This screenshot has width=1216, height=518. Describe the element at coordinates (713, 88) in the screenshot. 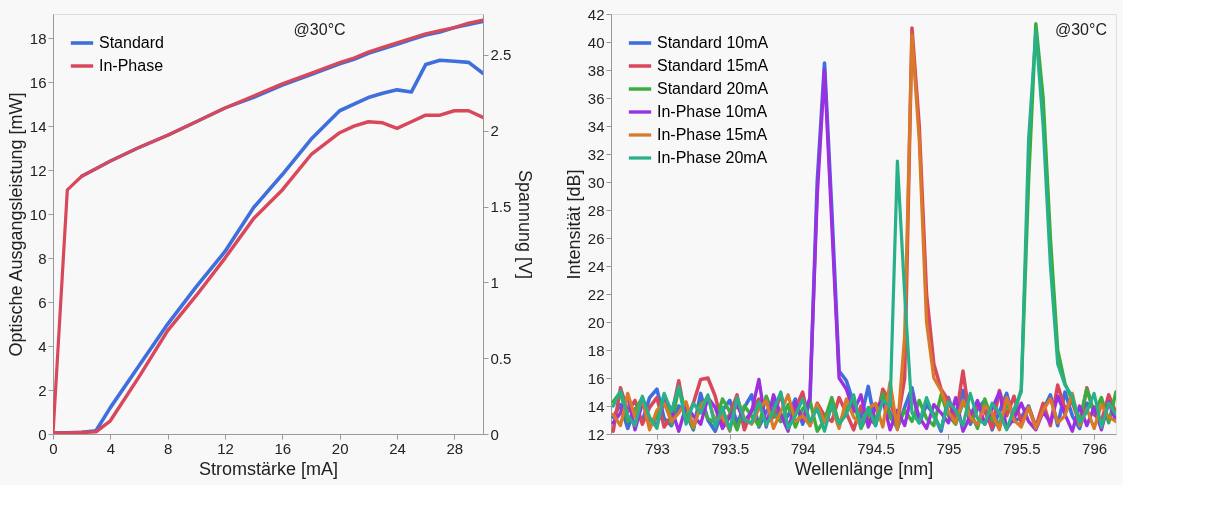

I see `legend-label: Standard 20mA` at that location.